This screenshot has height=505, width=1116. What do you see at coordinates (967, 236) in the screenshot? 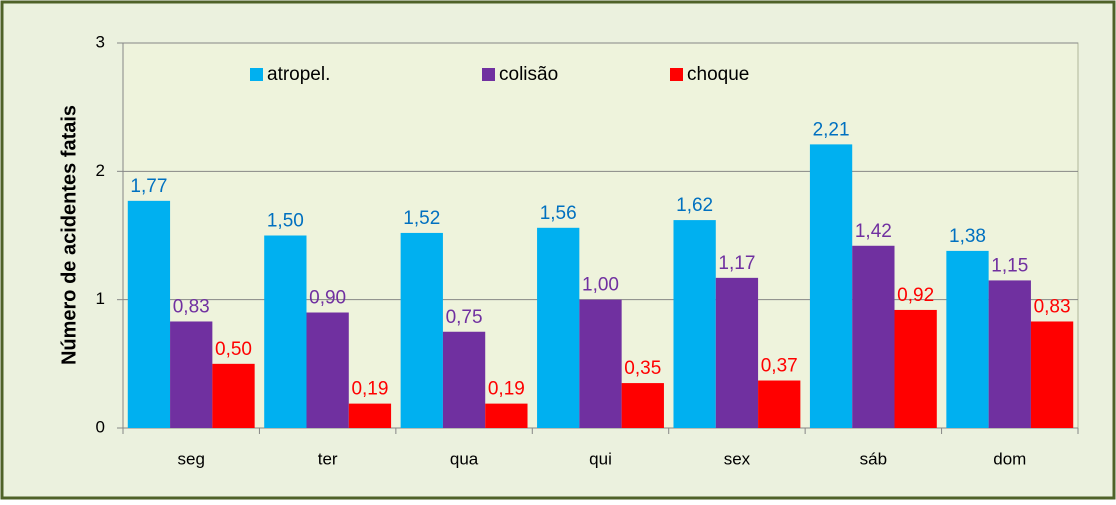
I see `value-label: 1,38` at bounding box center [967, 236].